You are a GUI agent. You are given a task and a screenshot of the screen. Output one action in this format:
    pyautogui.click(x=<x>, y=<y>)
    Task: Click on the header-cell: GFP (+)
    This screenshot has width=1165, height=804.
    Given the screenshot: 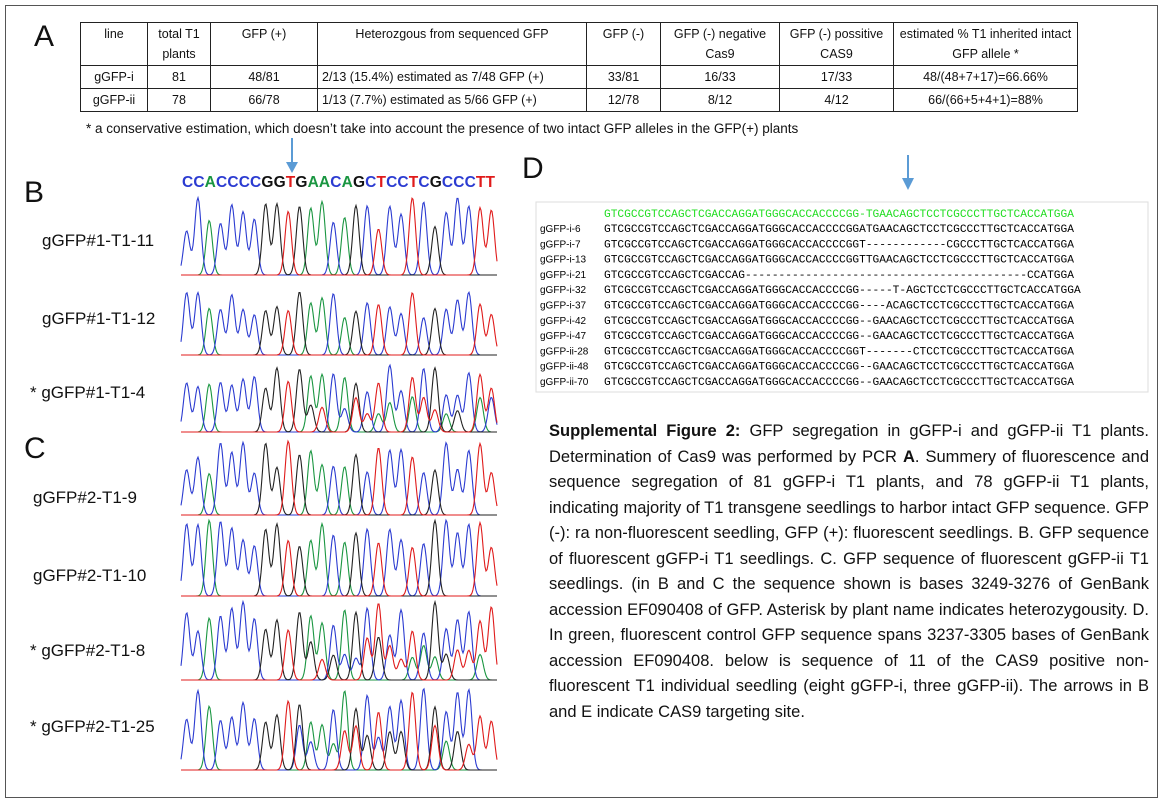 What is the action you would take?
    pyautogui.click(x=264, y=44)
    